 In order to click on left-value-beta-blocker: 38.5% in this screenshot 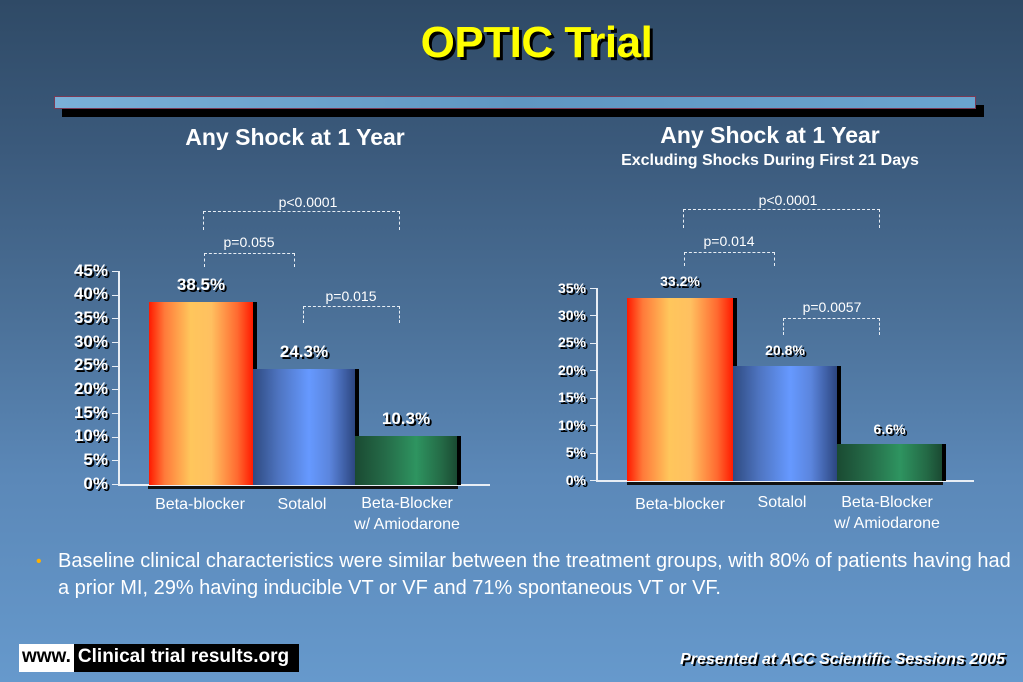, I will do `click(201, 284)`.